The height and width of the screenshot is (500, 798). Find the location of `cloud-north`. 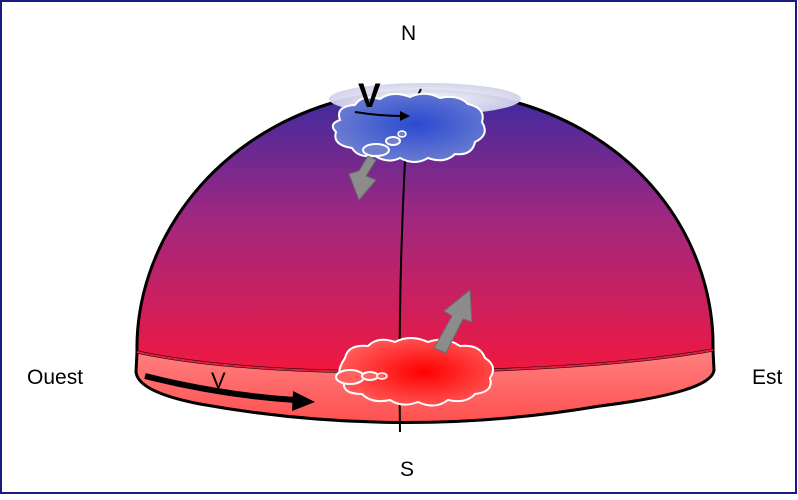

cloud-north is located at coordinates (408, 127).